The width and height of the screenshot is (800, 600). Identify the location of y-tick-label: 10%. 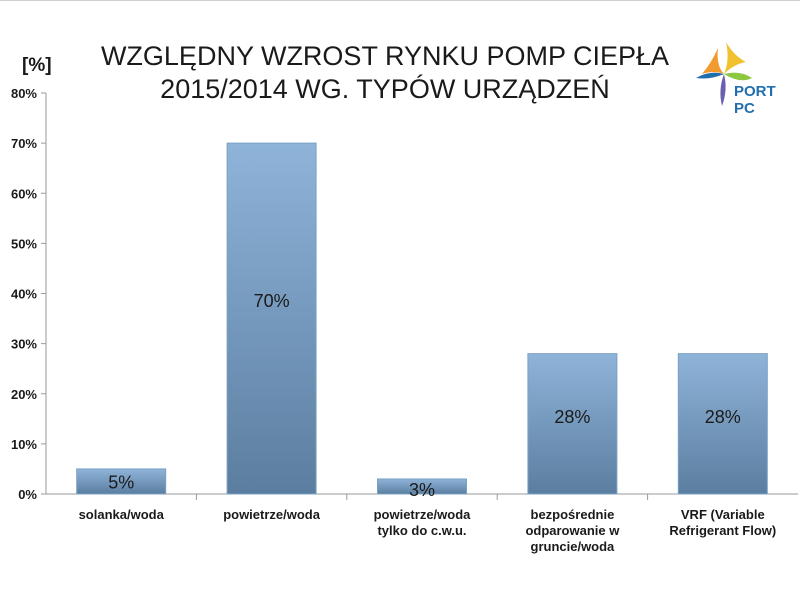
(24, 444).